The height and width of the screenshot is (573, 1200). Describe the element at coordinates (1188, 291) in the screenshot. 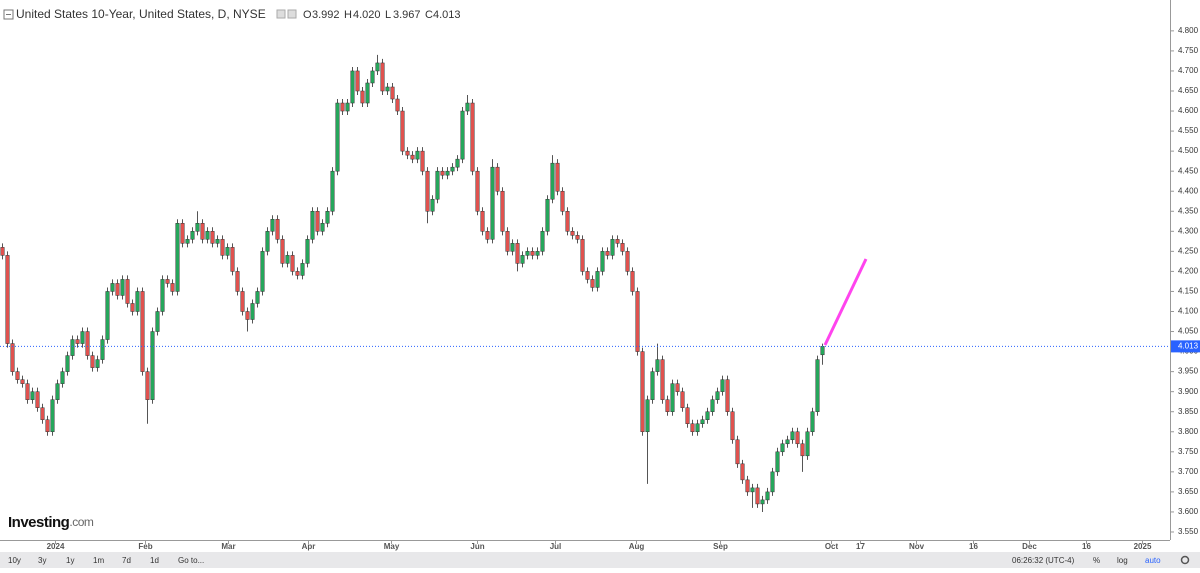

I see `y-tick-label: 4.150` at that location.